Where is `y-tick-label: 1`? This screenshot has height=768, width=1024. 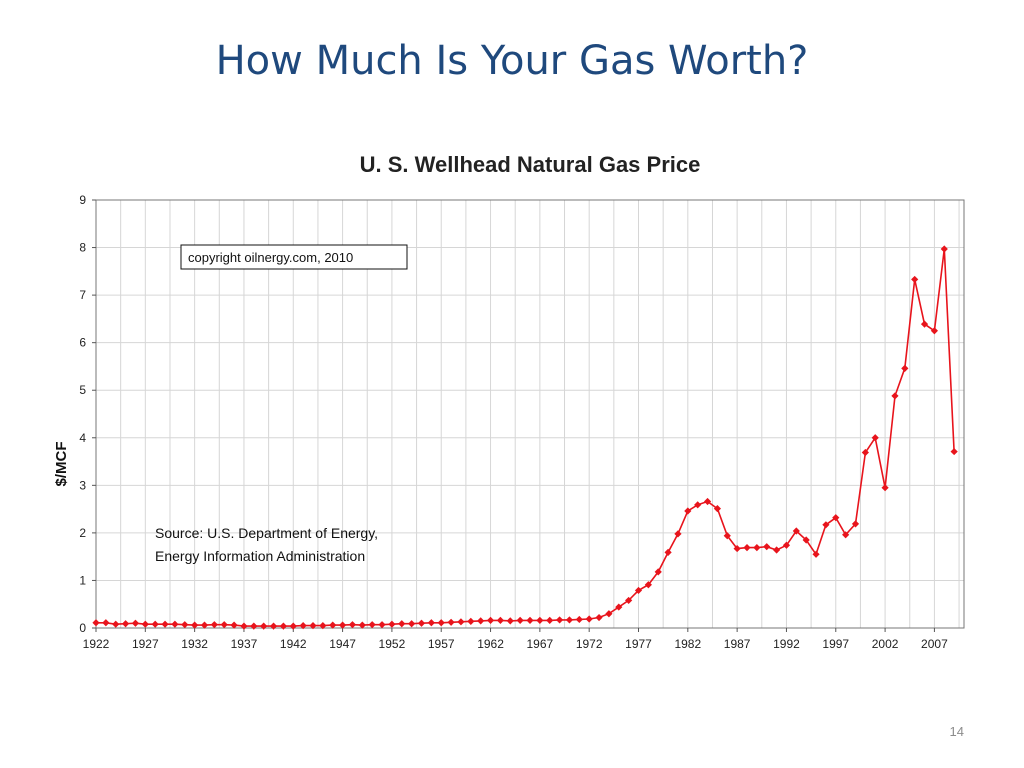 y-tick-label: 1 is located at coordinates (82, 580).